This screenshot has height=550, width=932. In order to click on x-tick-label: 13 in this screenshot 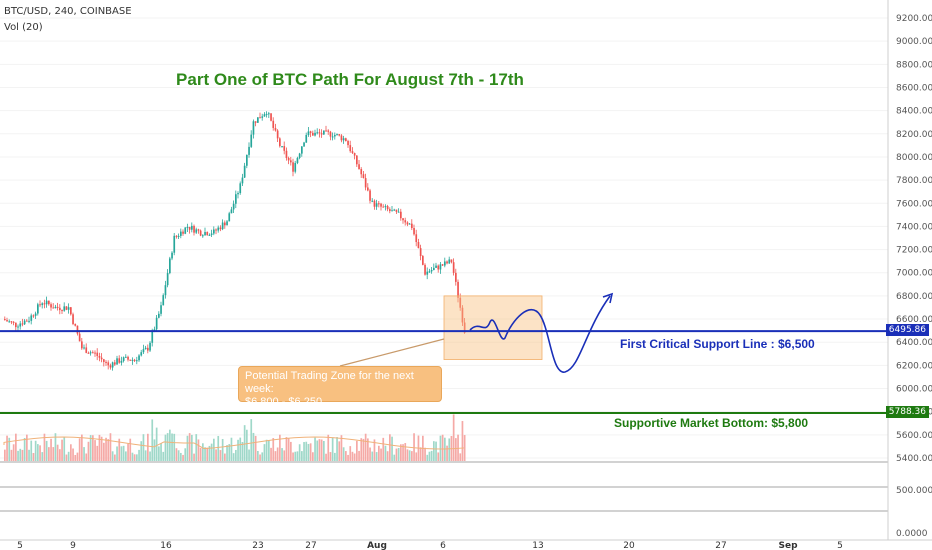, I will do `click(537, 545)`.